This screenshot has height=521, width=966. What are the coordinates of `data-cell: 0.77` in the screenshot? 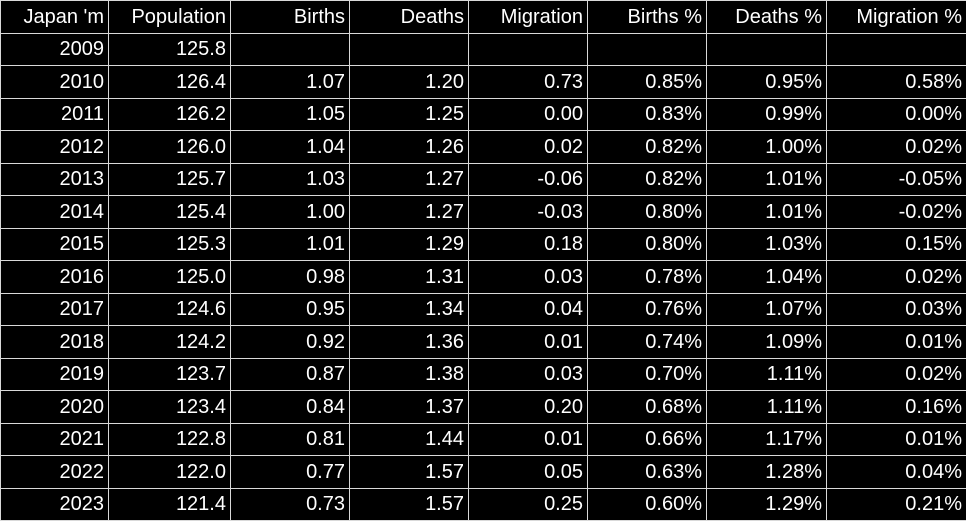 It's located at (290, 472).